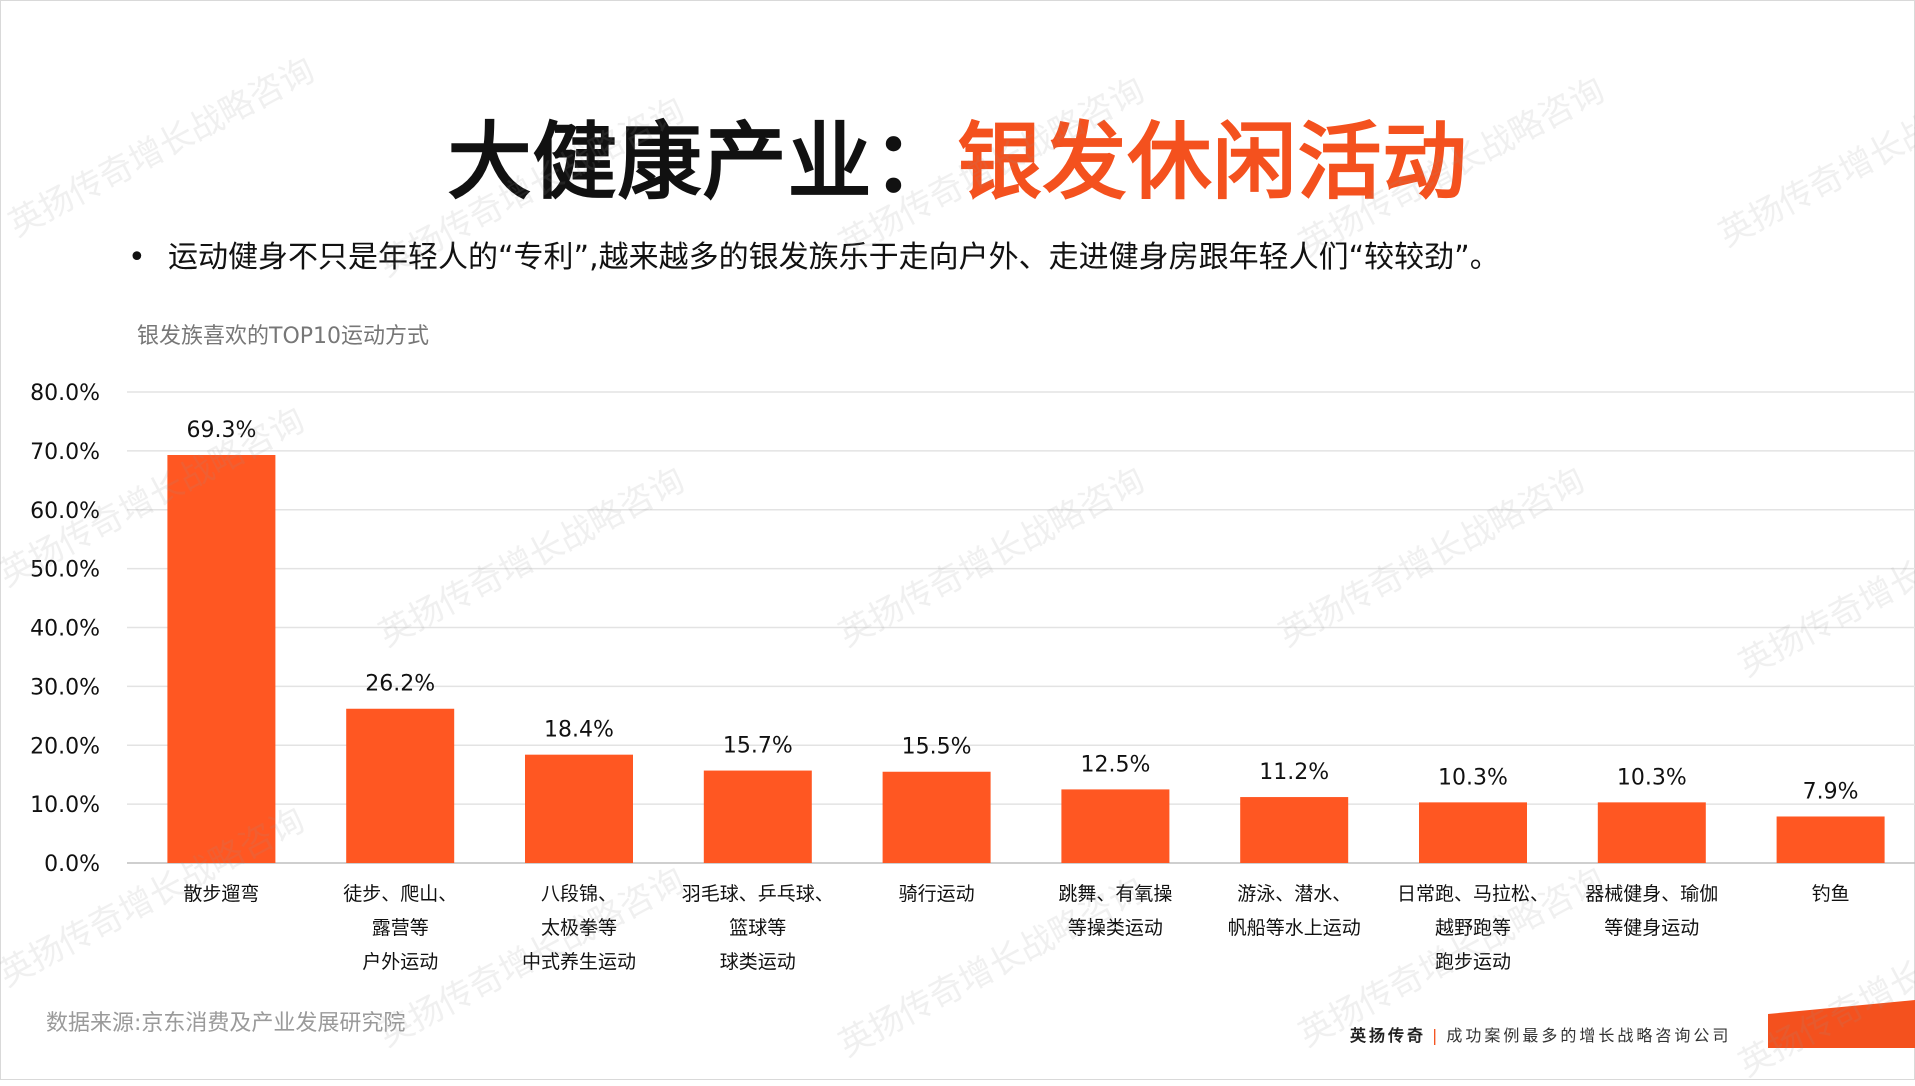 The width and height of the screenshot is (1915, 1086). What do you see at coordinates (65, 570) in the screenshot?
I see `y-tick-label: 50.0%` at bounding box center [65, 570].